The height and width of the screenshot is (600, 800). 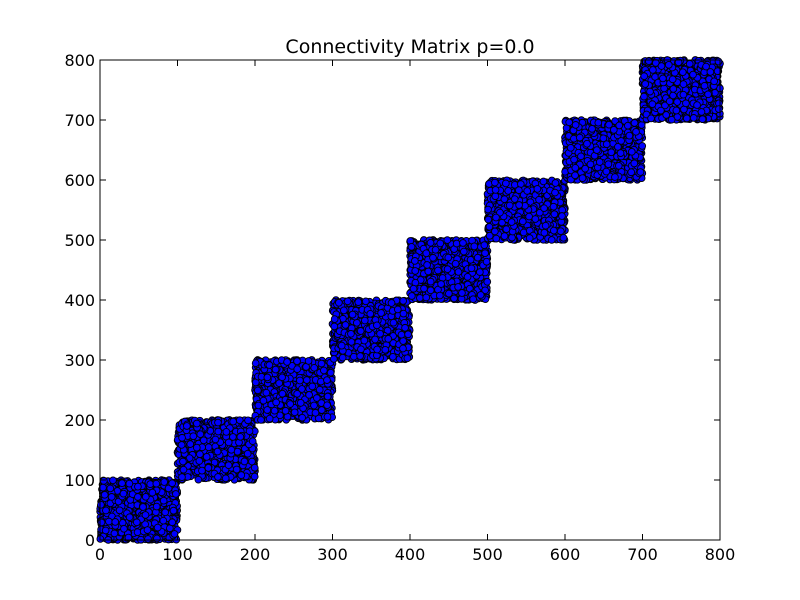 I want to click on block-points, so click(x=216, y=450).